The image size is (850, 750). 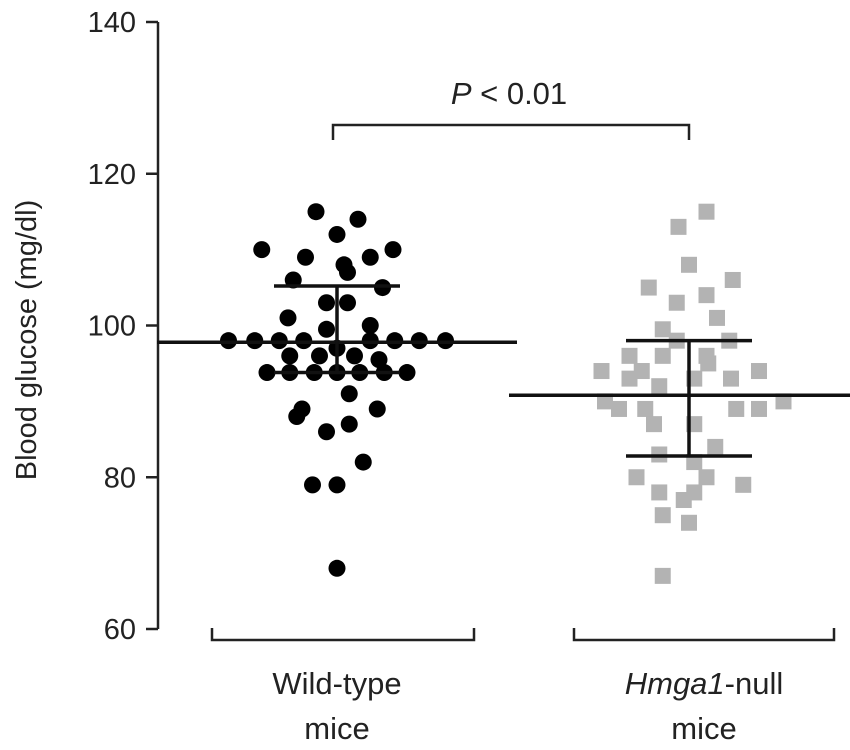 I want to click on y-ticks: 60 80 100 120 140, so click(x=123, y=326).